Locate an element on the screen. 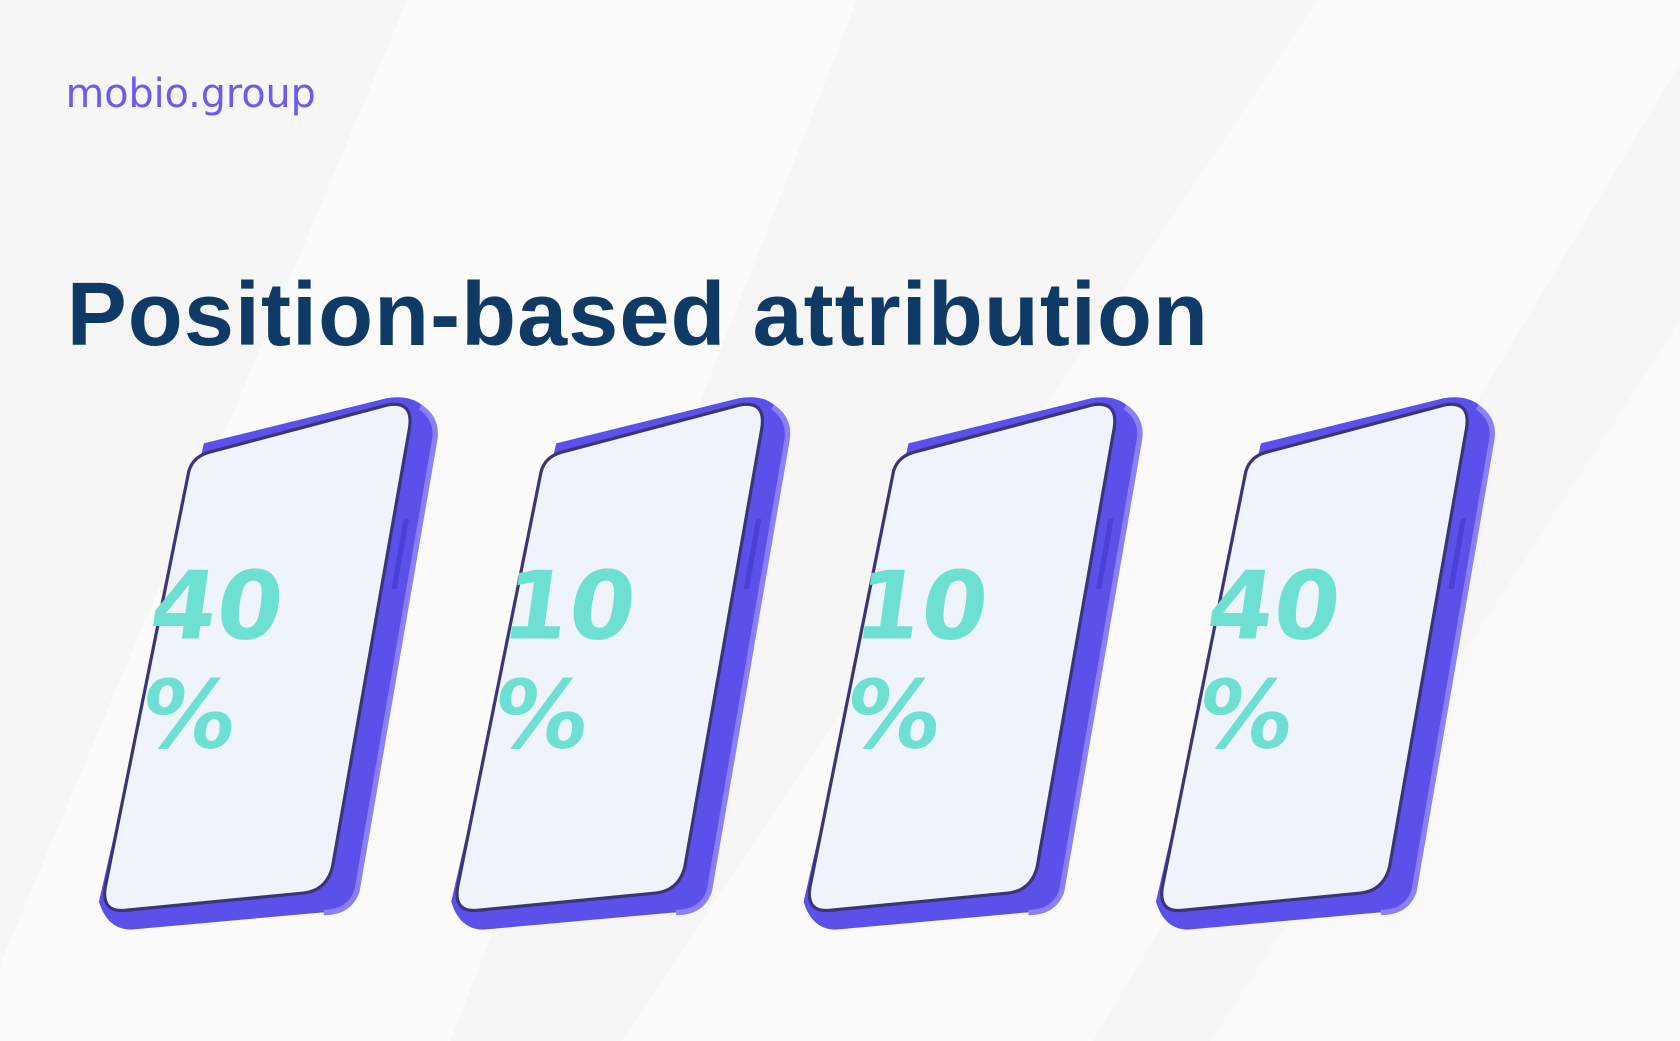  brand: mobio.group is located at coordinates (191, 94).